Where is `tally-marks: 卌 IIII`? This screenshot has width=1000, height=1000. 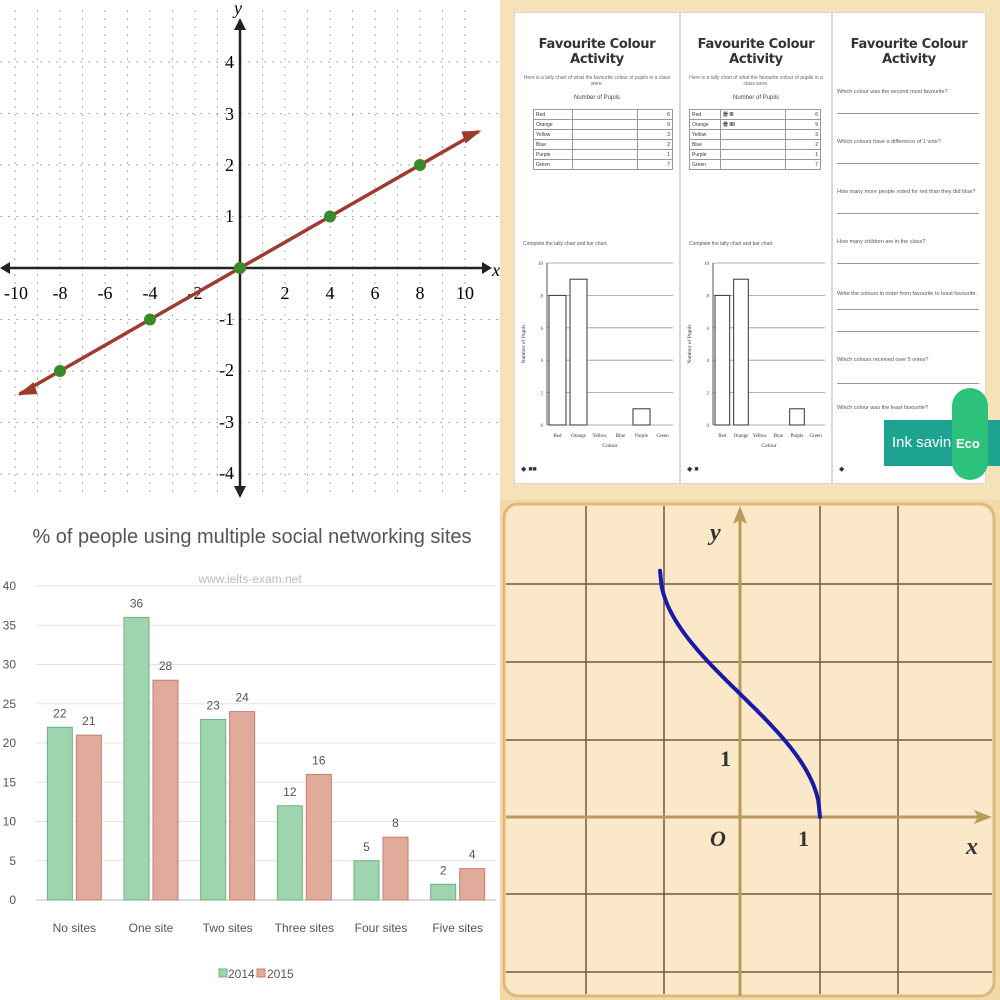
tally-marks: 卌 IIII is located at coordinates (753, 124).